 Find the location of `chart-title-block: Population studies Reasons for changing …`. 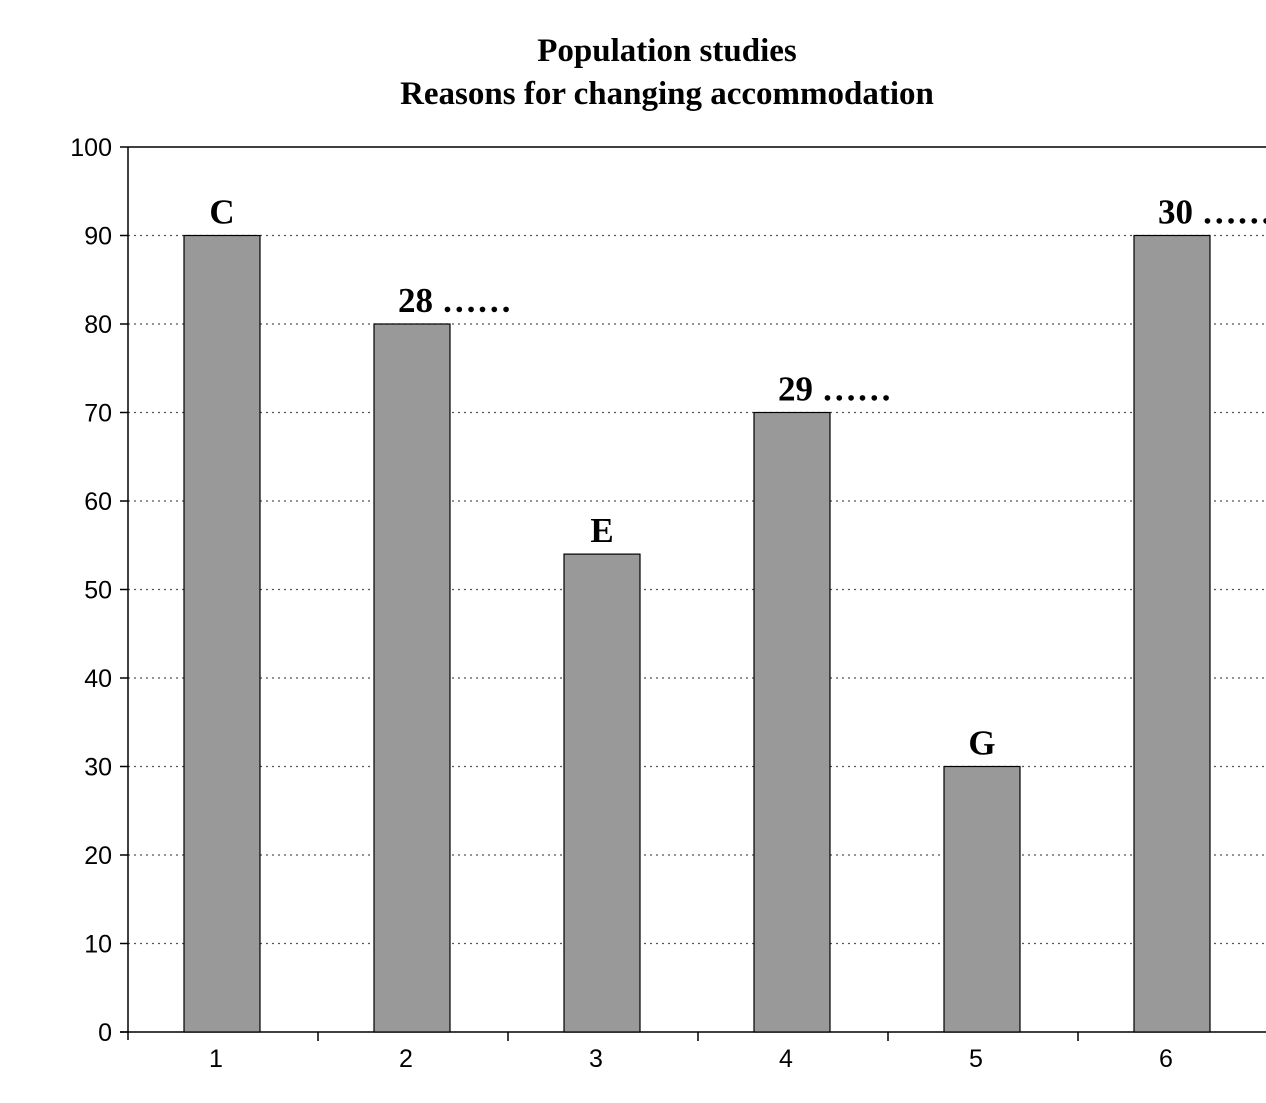

chart-title-block: Population studies Reasons for changing … is located at coordinates (633, 73).